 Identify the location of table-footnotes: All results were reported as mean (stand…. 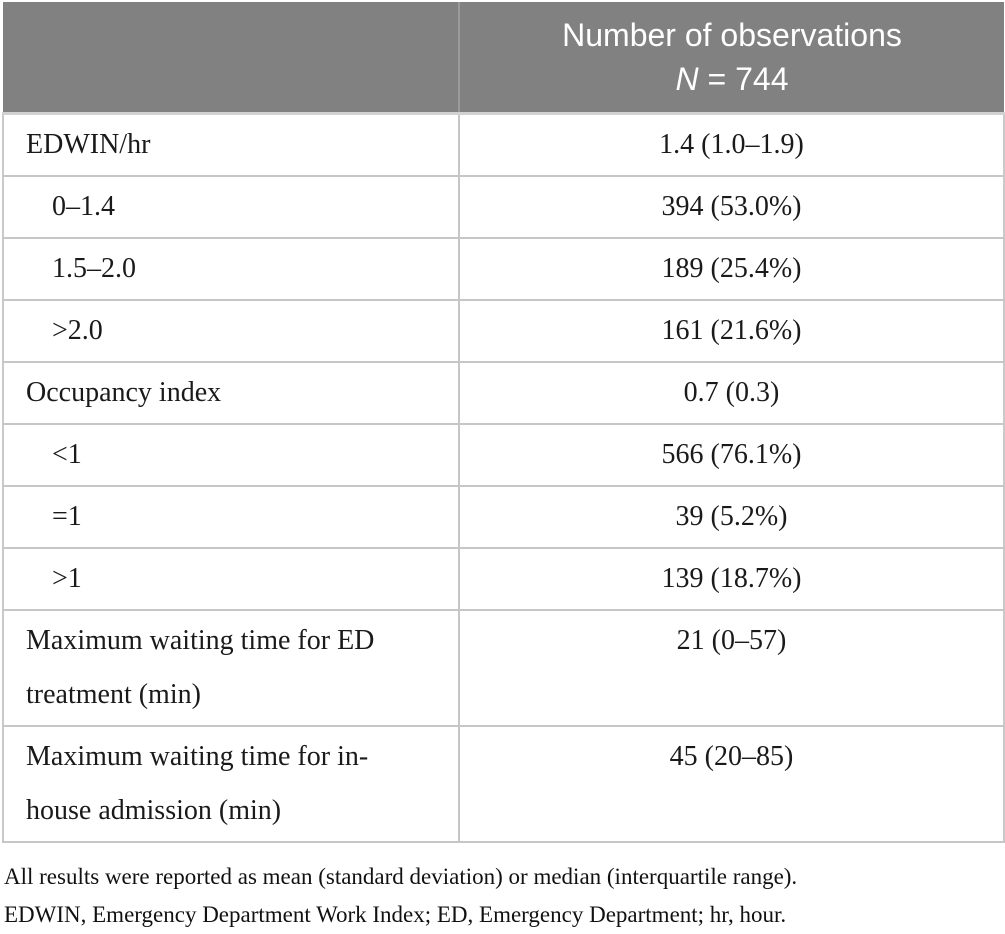
(502, 896).